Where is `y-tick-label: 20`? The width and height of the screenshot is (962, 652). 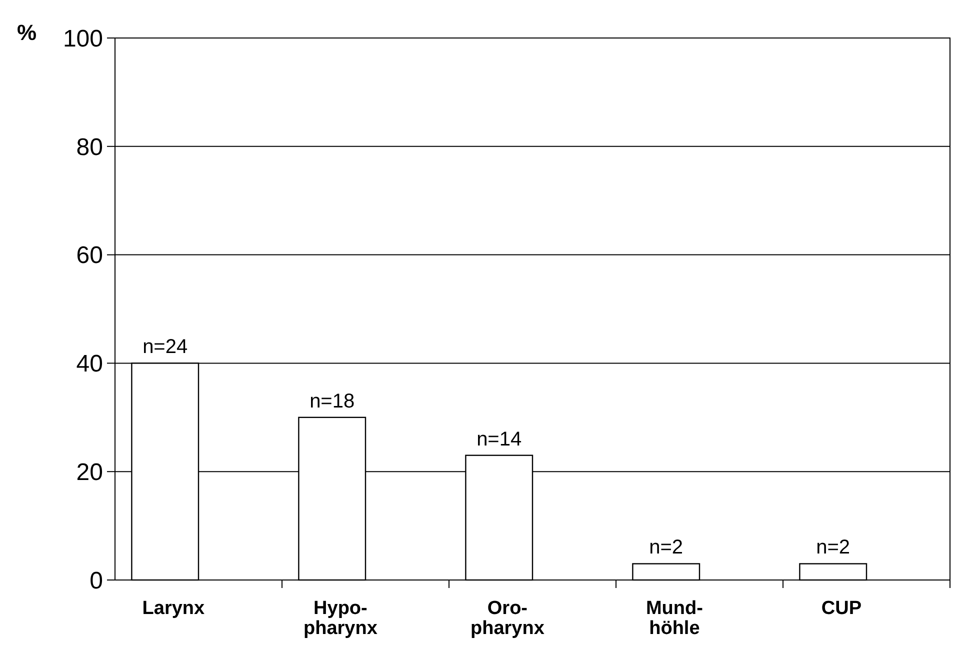
y-tick-label: 20 is located at coordinates (89, 472).